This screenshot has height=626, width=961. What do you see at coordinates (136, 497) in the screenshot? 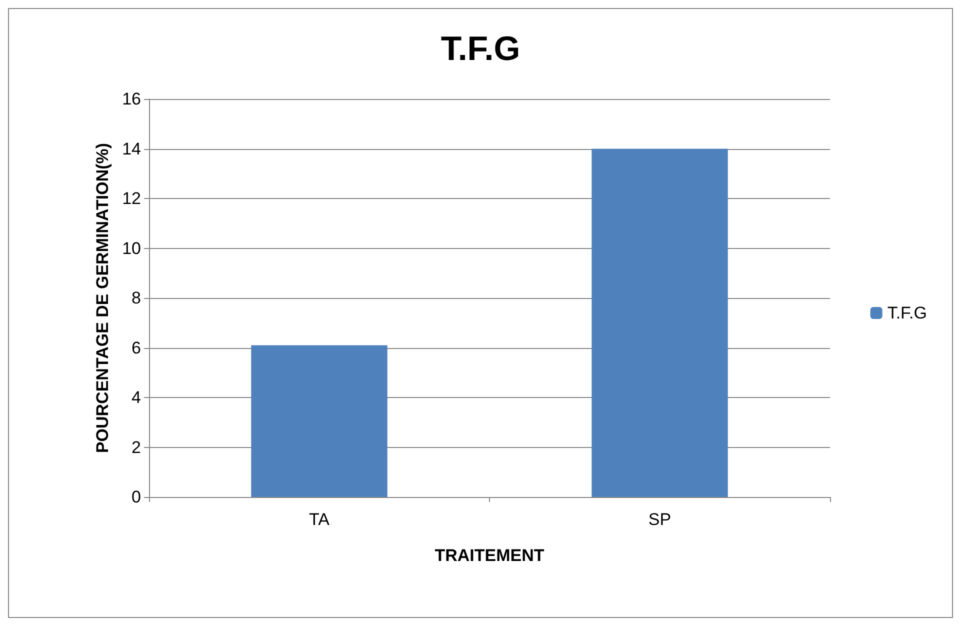
I see `y-tick-label: 0` at bounding box center [136, 497].